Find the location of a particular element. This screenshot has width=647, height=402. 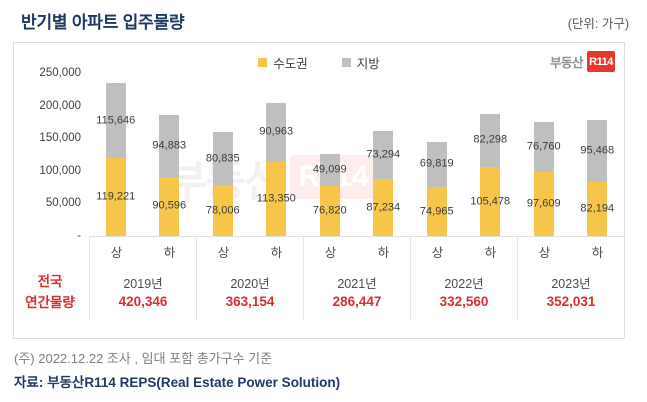

y-axis-tick: 200,000 is located at coordinates (60, 105).